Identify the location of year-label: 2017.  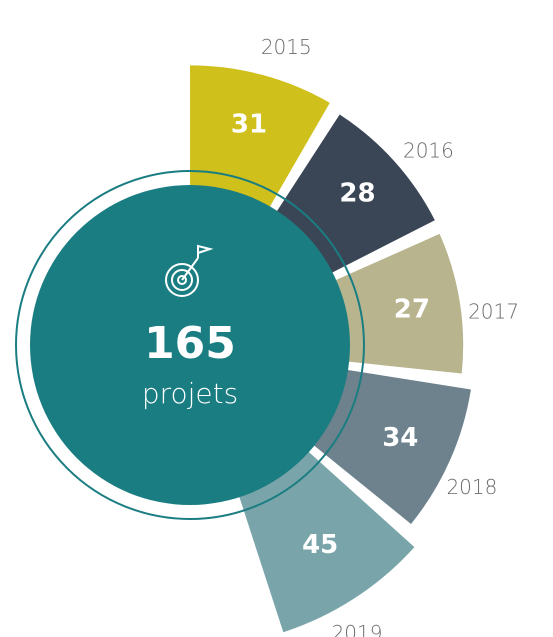
(493, 312).